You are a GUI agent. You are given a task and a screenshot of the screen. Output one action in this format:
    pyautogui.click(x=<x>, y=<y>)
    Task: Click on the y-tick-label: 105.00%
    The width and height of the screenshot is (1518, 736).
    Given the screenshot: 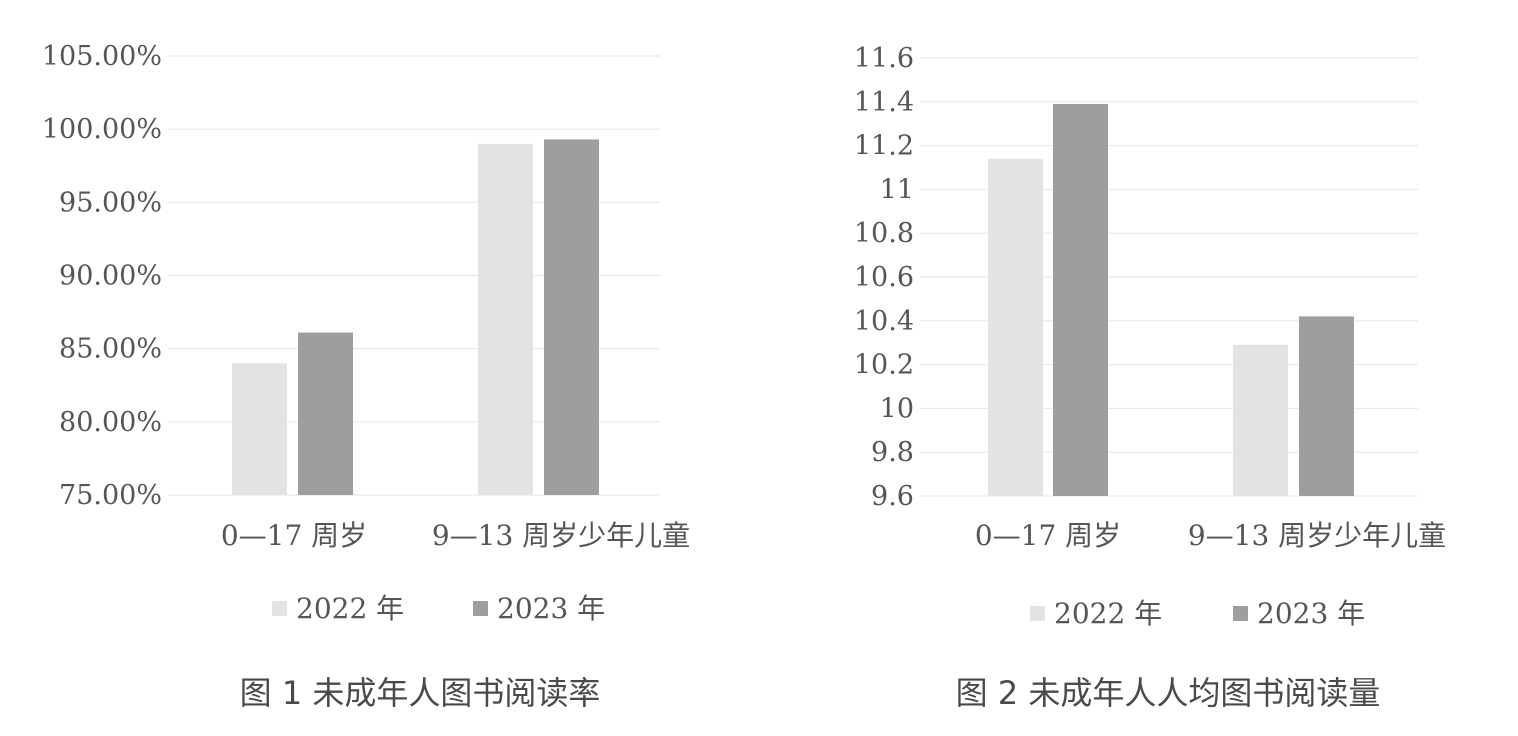 What is the action you would take?
    pyautogui.click(x=102, y=56)
    